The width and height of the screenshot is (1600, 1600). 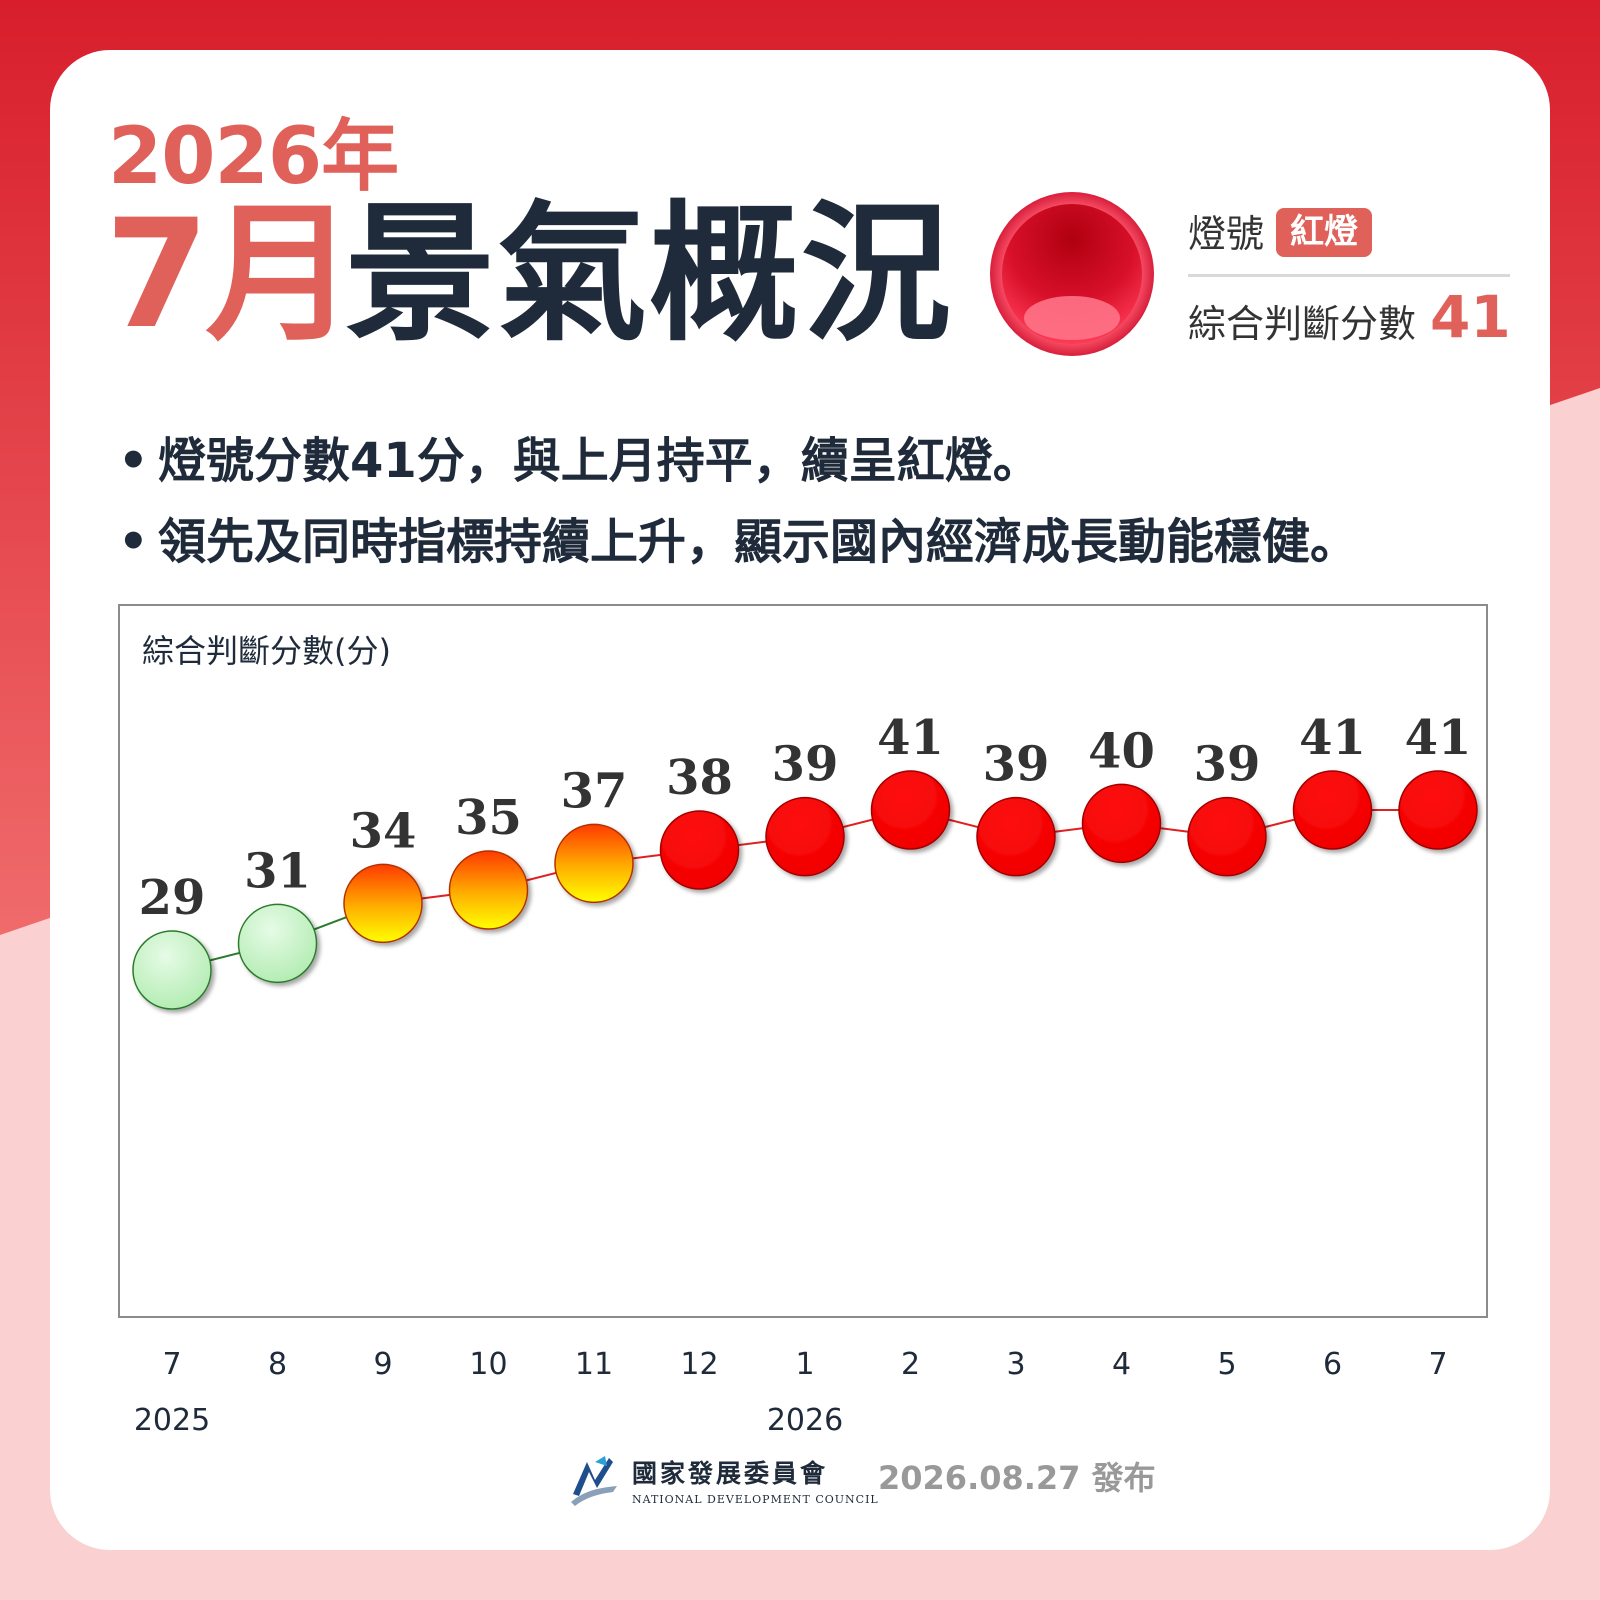 What do you see at coordinates (594, 1364) in the screenshot?
I see `x-tick-label: 11` at bounding box center [594, 1364].